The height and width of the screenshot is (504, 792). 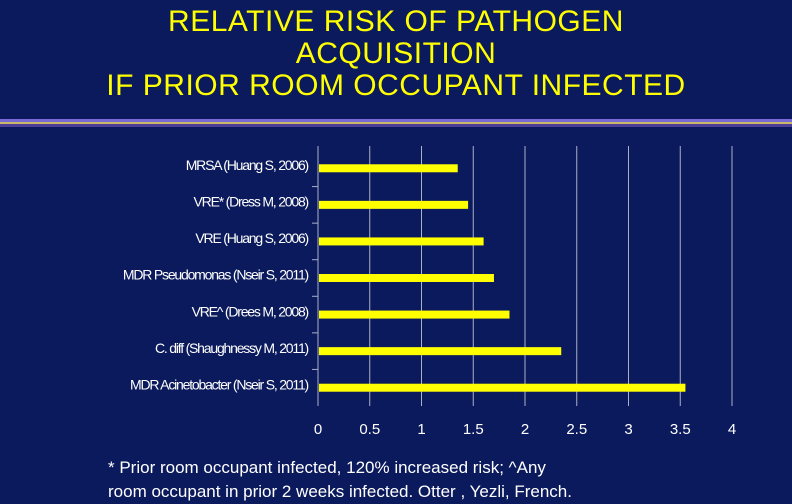 I want to click on x-tick-label: 4, so click(x=732, y=429).